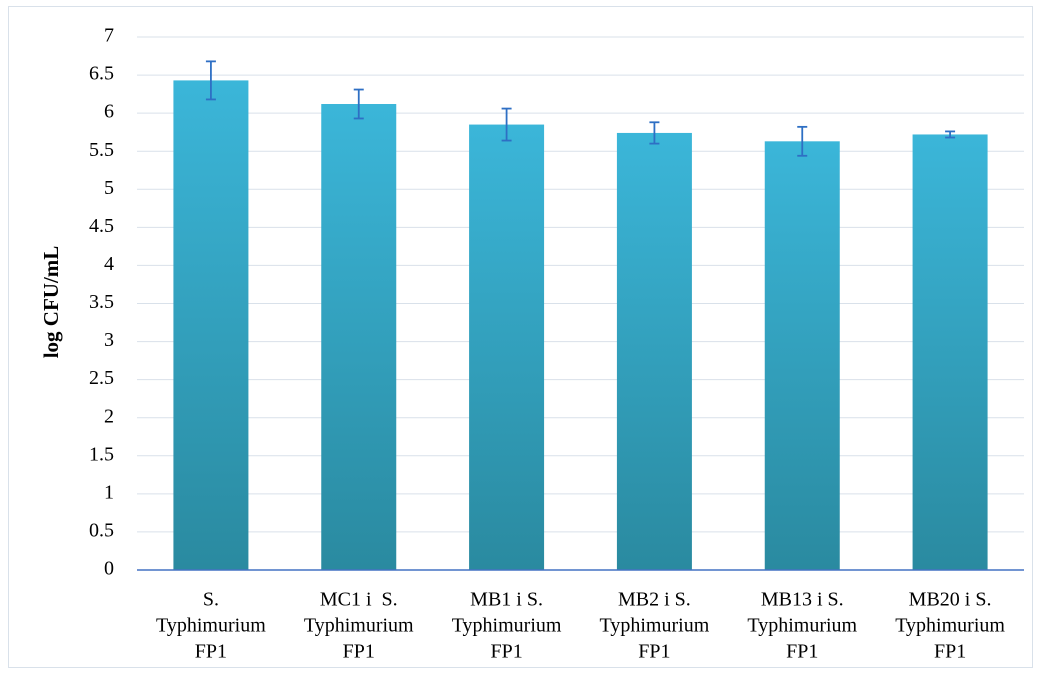 The image size is (1043, 677). Describe the element at coordinates (109, 416) in the screenshot. I see `y-tick-label: 2` at that location.